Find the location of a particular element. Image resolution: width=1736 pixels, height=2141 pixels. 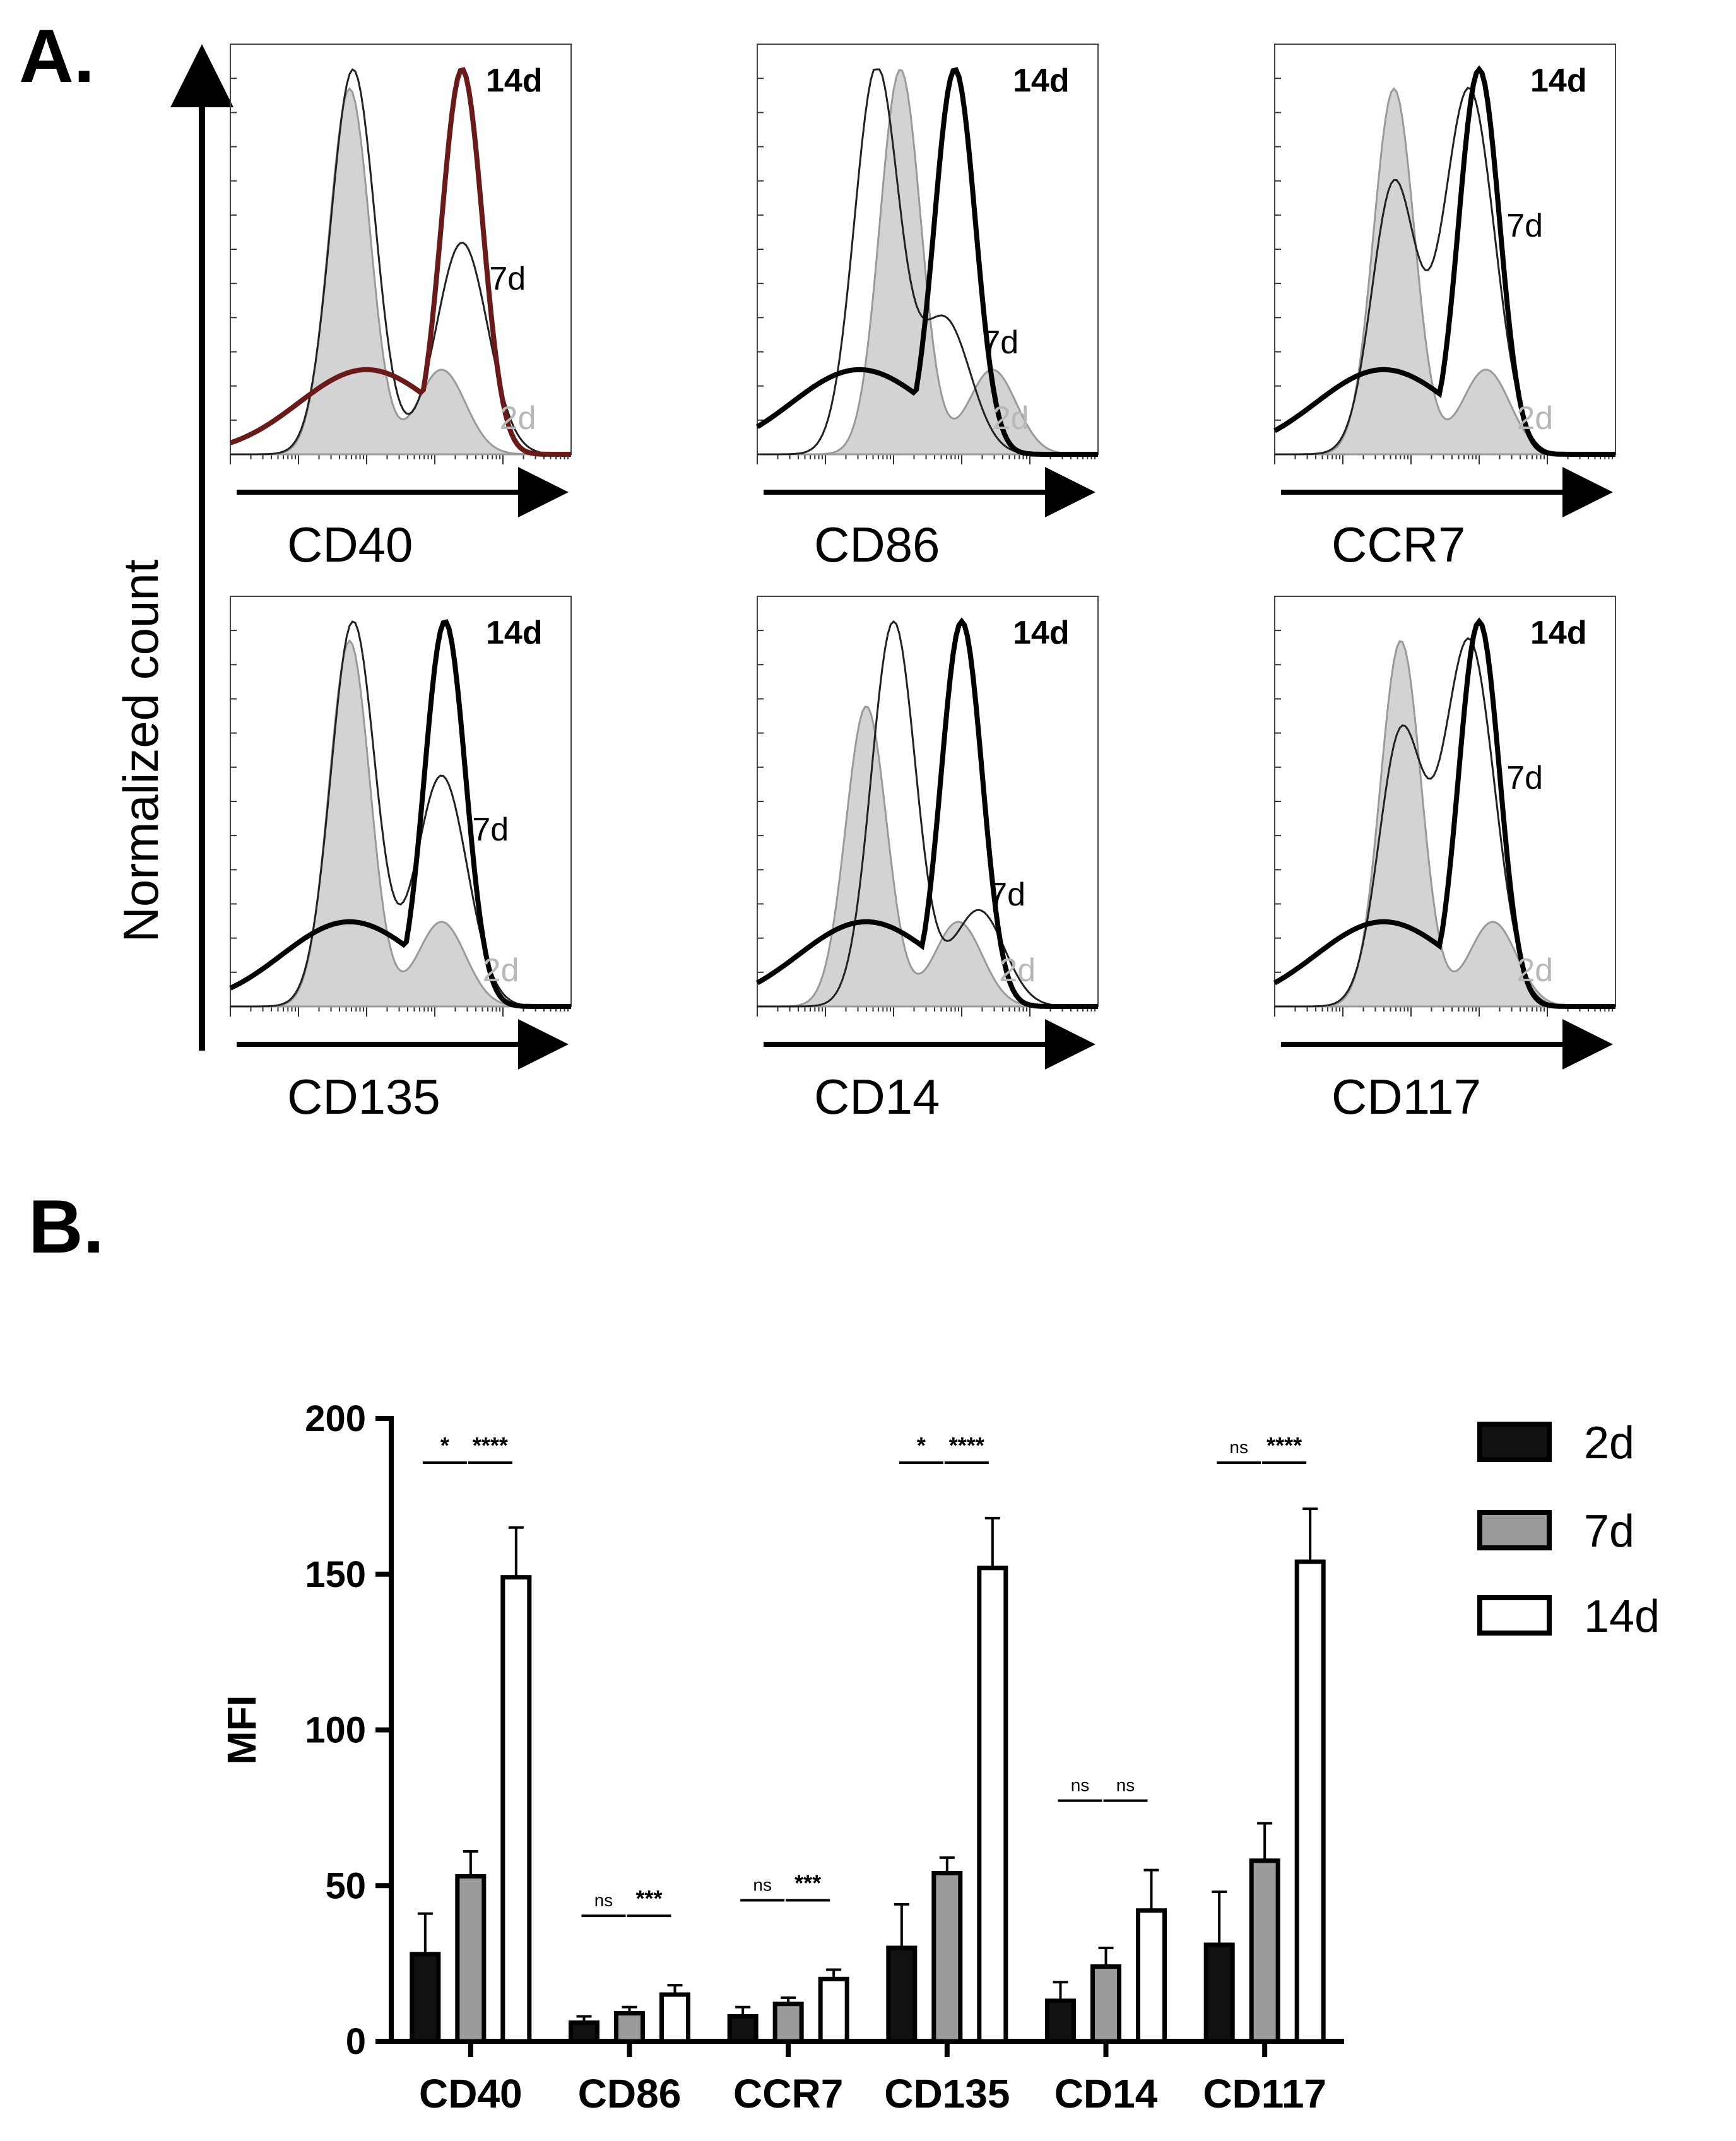

marker-label: CD40 is located at coordinates (350, 544).